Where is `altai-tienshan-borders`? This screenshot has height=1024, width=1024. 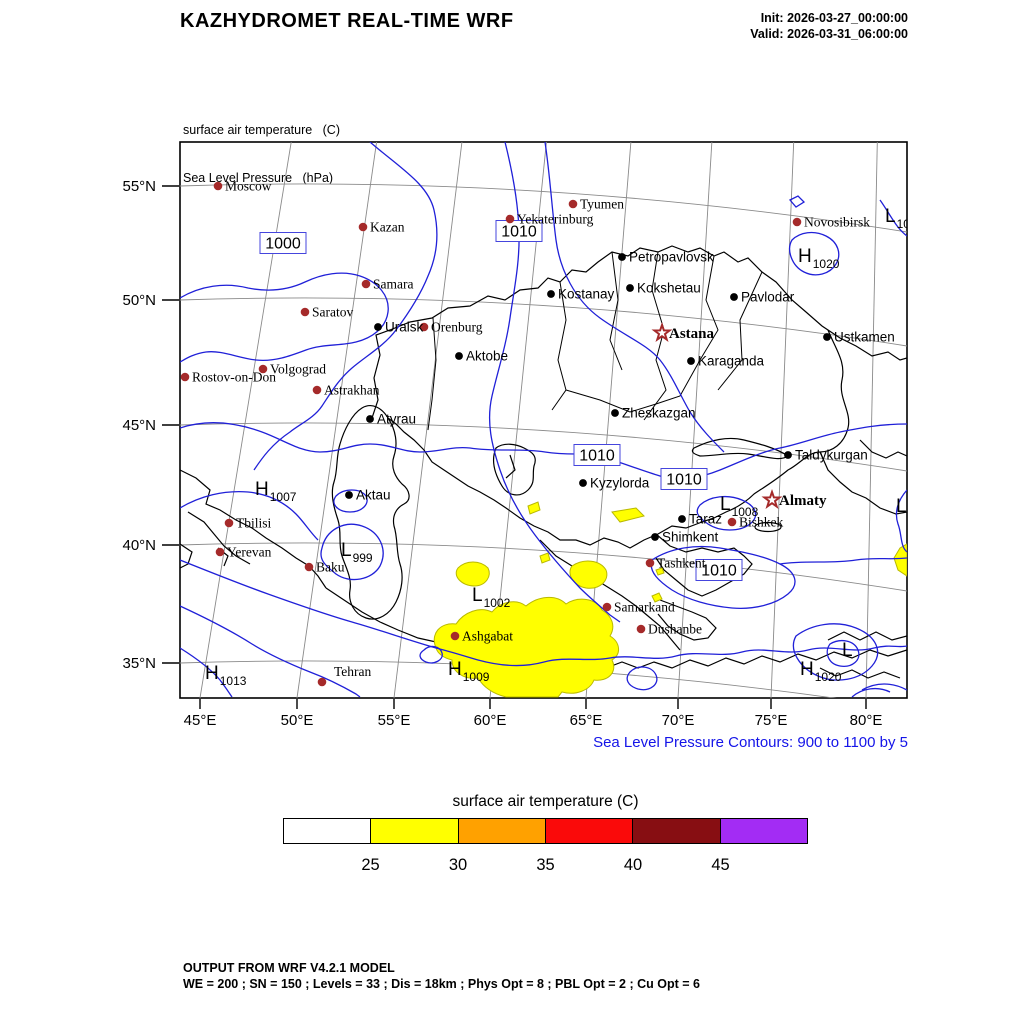 altai-tienshan-borders is located at coordinates (863, 477).